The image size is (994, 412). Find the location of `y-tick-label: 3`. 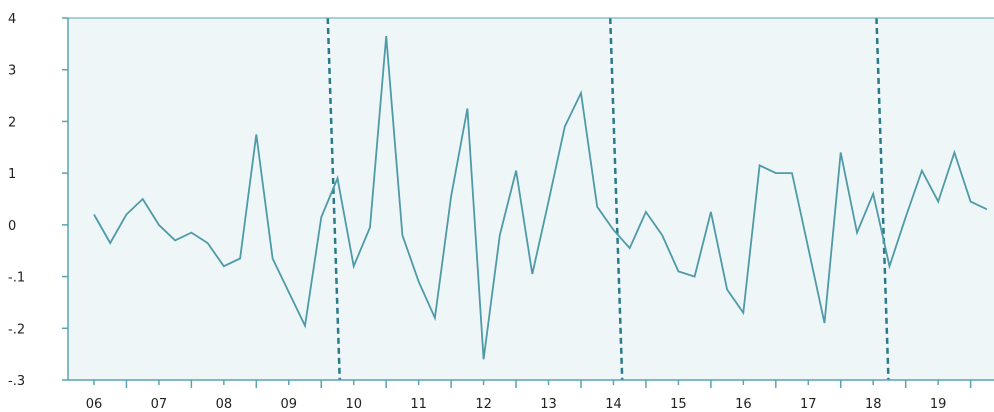

y-tick-label: 3 is located at coordinates (12, 71).